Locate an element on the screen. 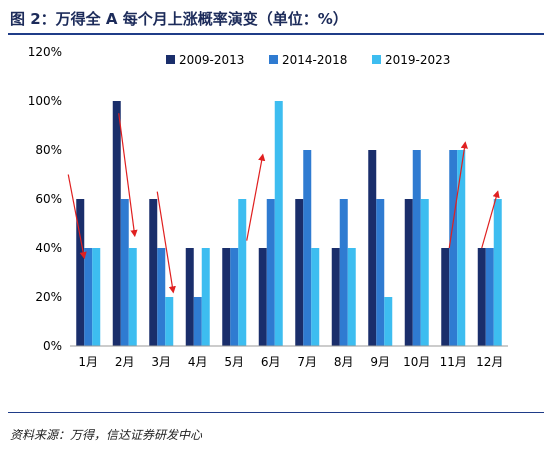  figure-title: 图 2：万得全 A 每个月上涨概率演变（单位：%） is located at coordinates (179, 19).